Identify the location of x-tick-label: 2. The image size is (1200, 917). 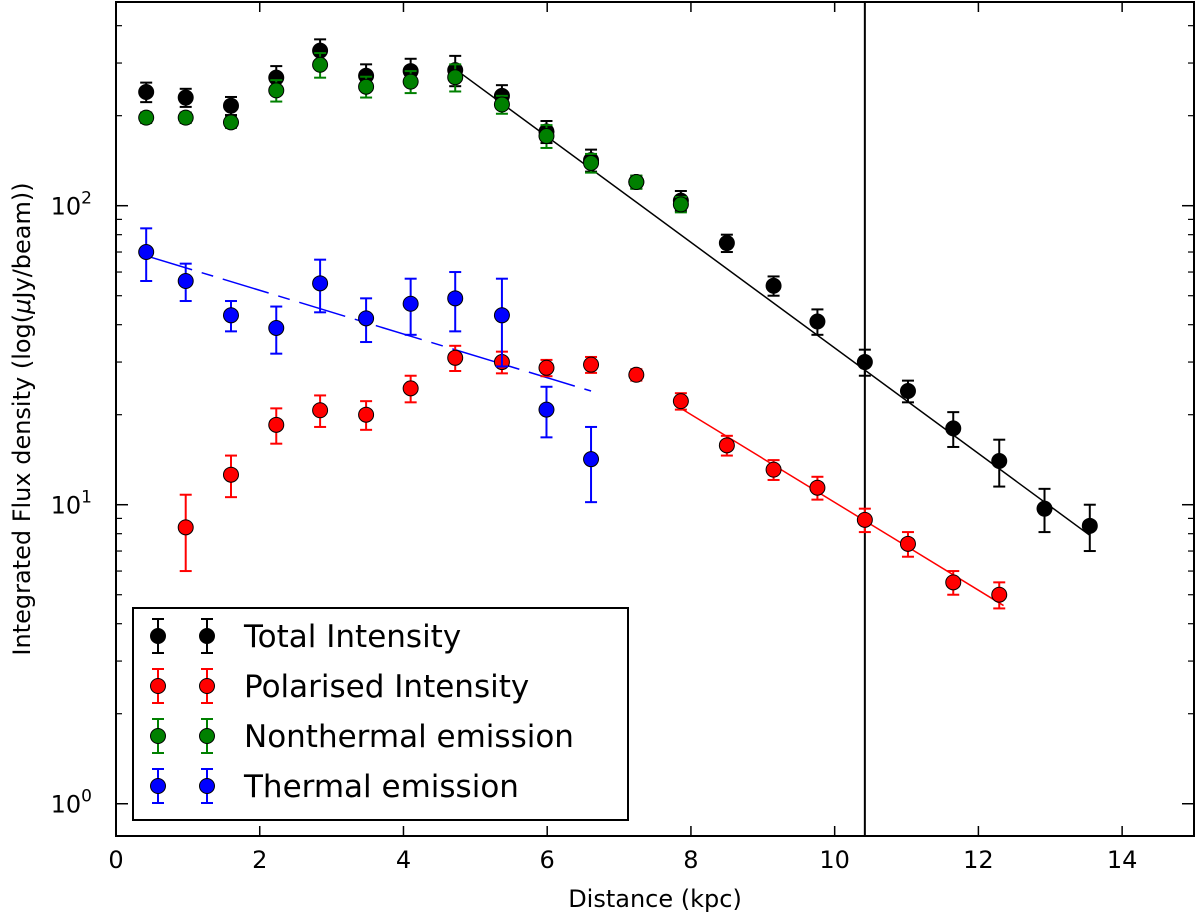
(259, 860).